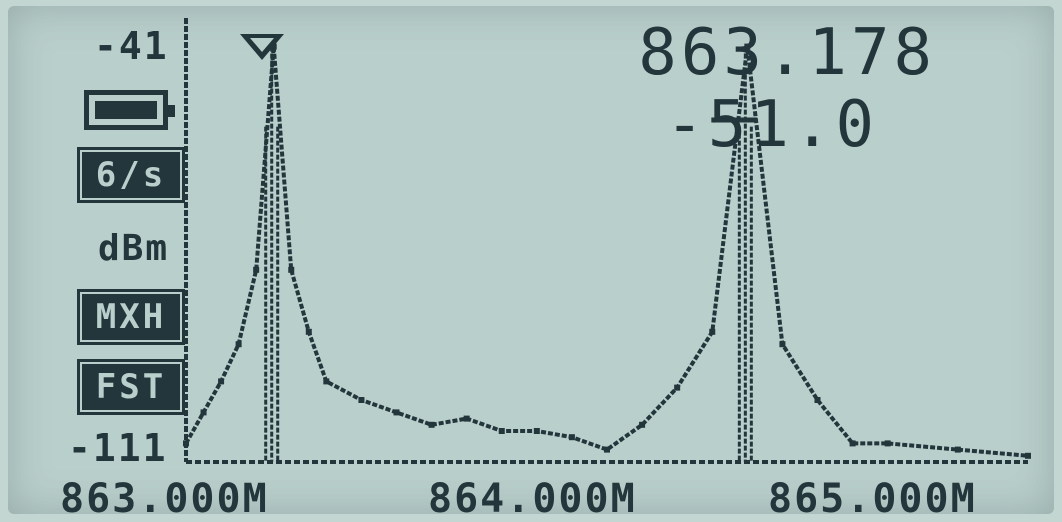  I want to click on x-tick-label-2: 865.000M, so click(872, 499).